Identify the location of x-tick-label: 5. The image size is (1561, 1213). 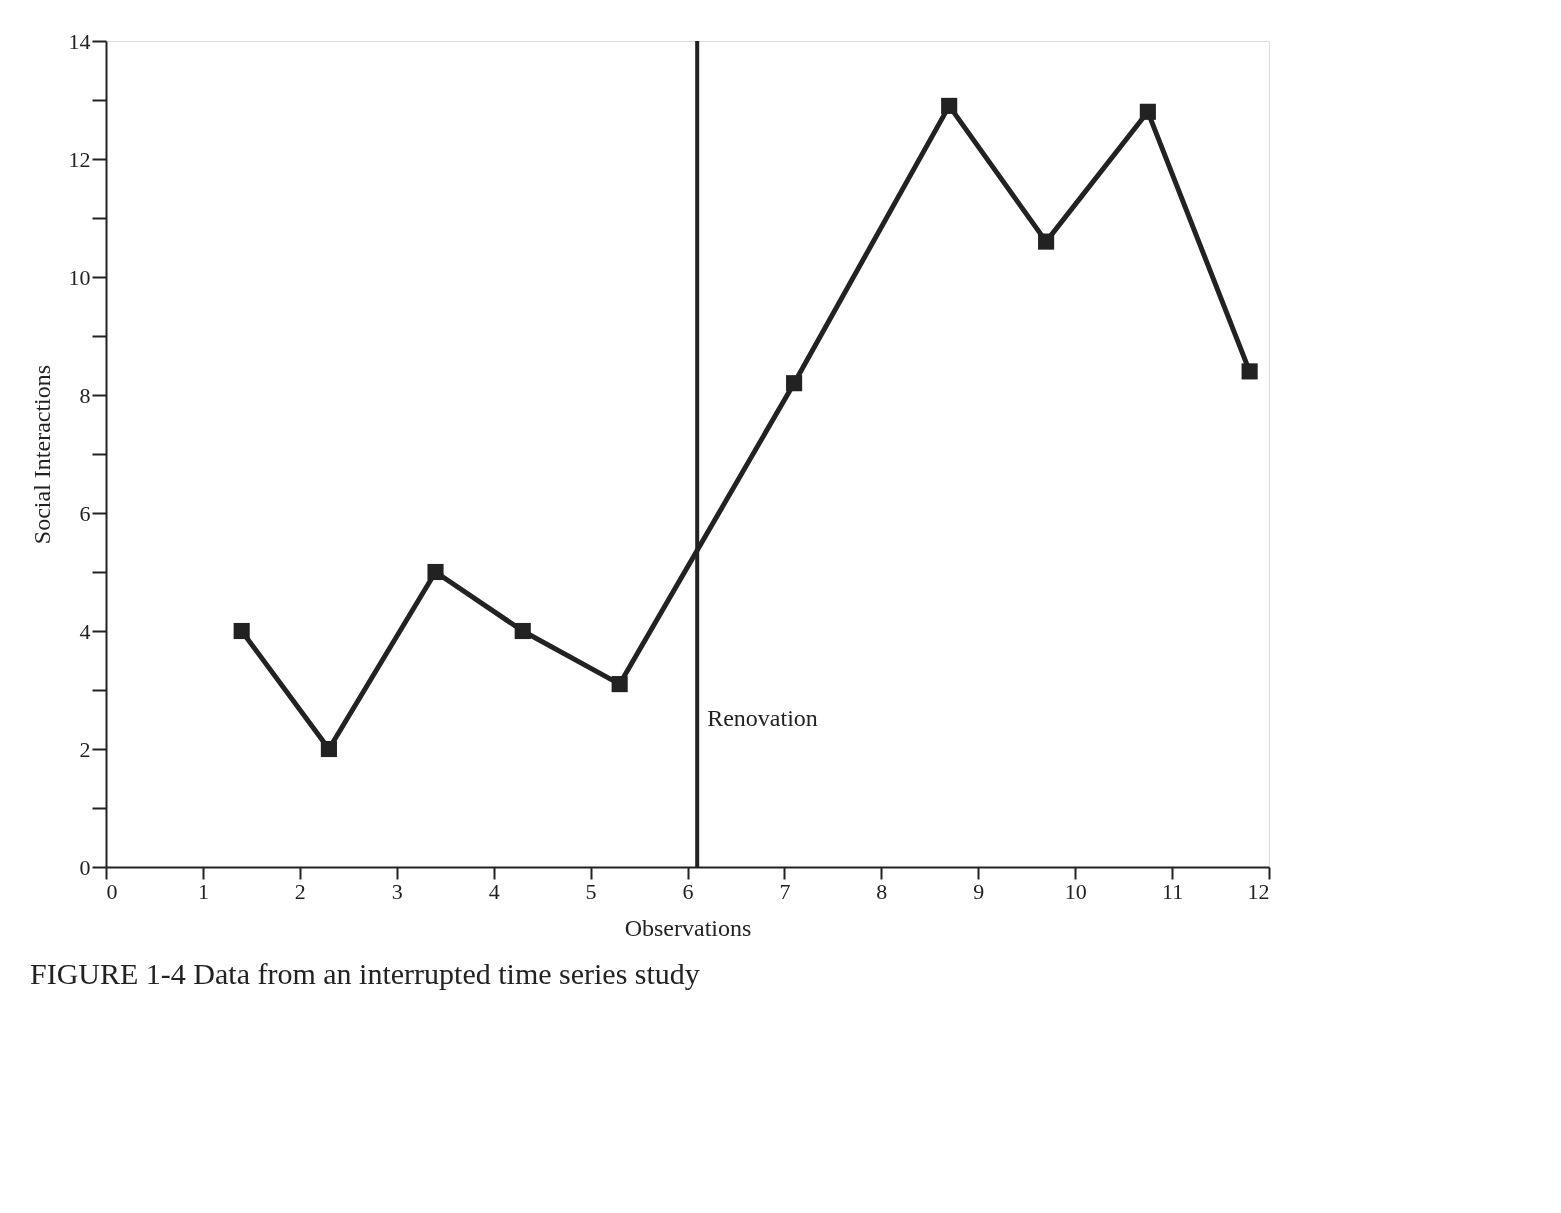
(591, 891).